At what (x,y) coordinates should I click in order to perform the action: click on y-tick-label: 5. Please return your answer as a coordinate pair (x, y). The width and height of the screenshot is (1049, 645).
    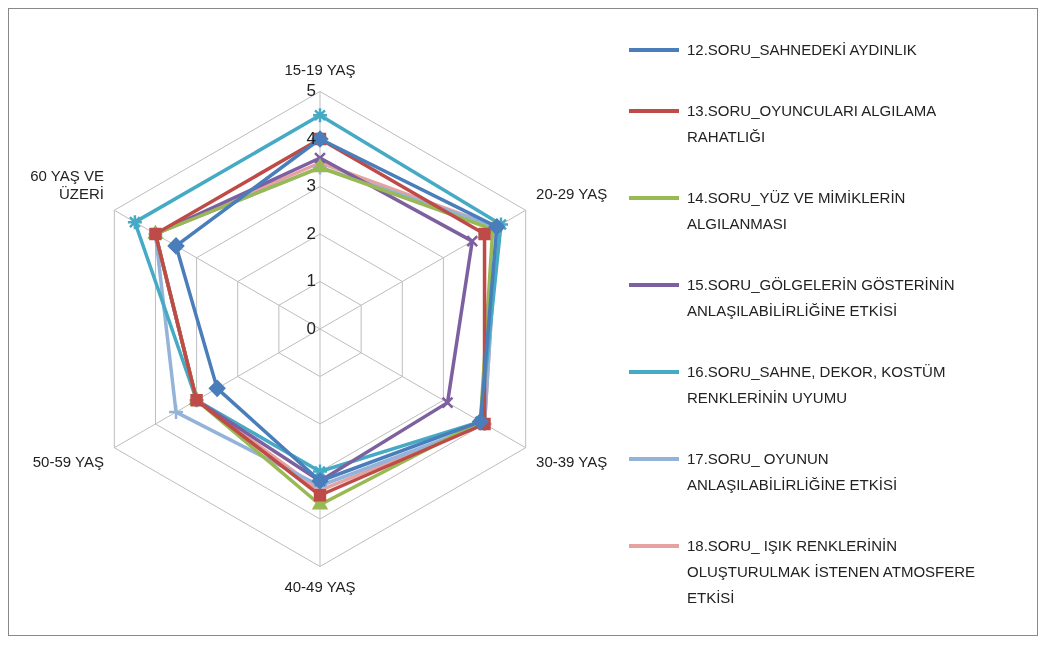
    Looking at the image, I should click on (311, 91).